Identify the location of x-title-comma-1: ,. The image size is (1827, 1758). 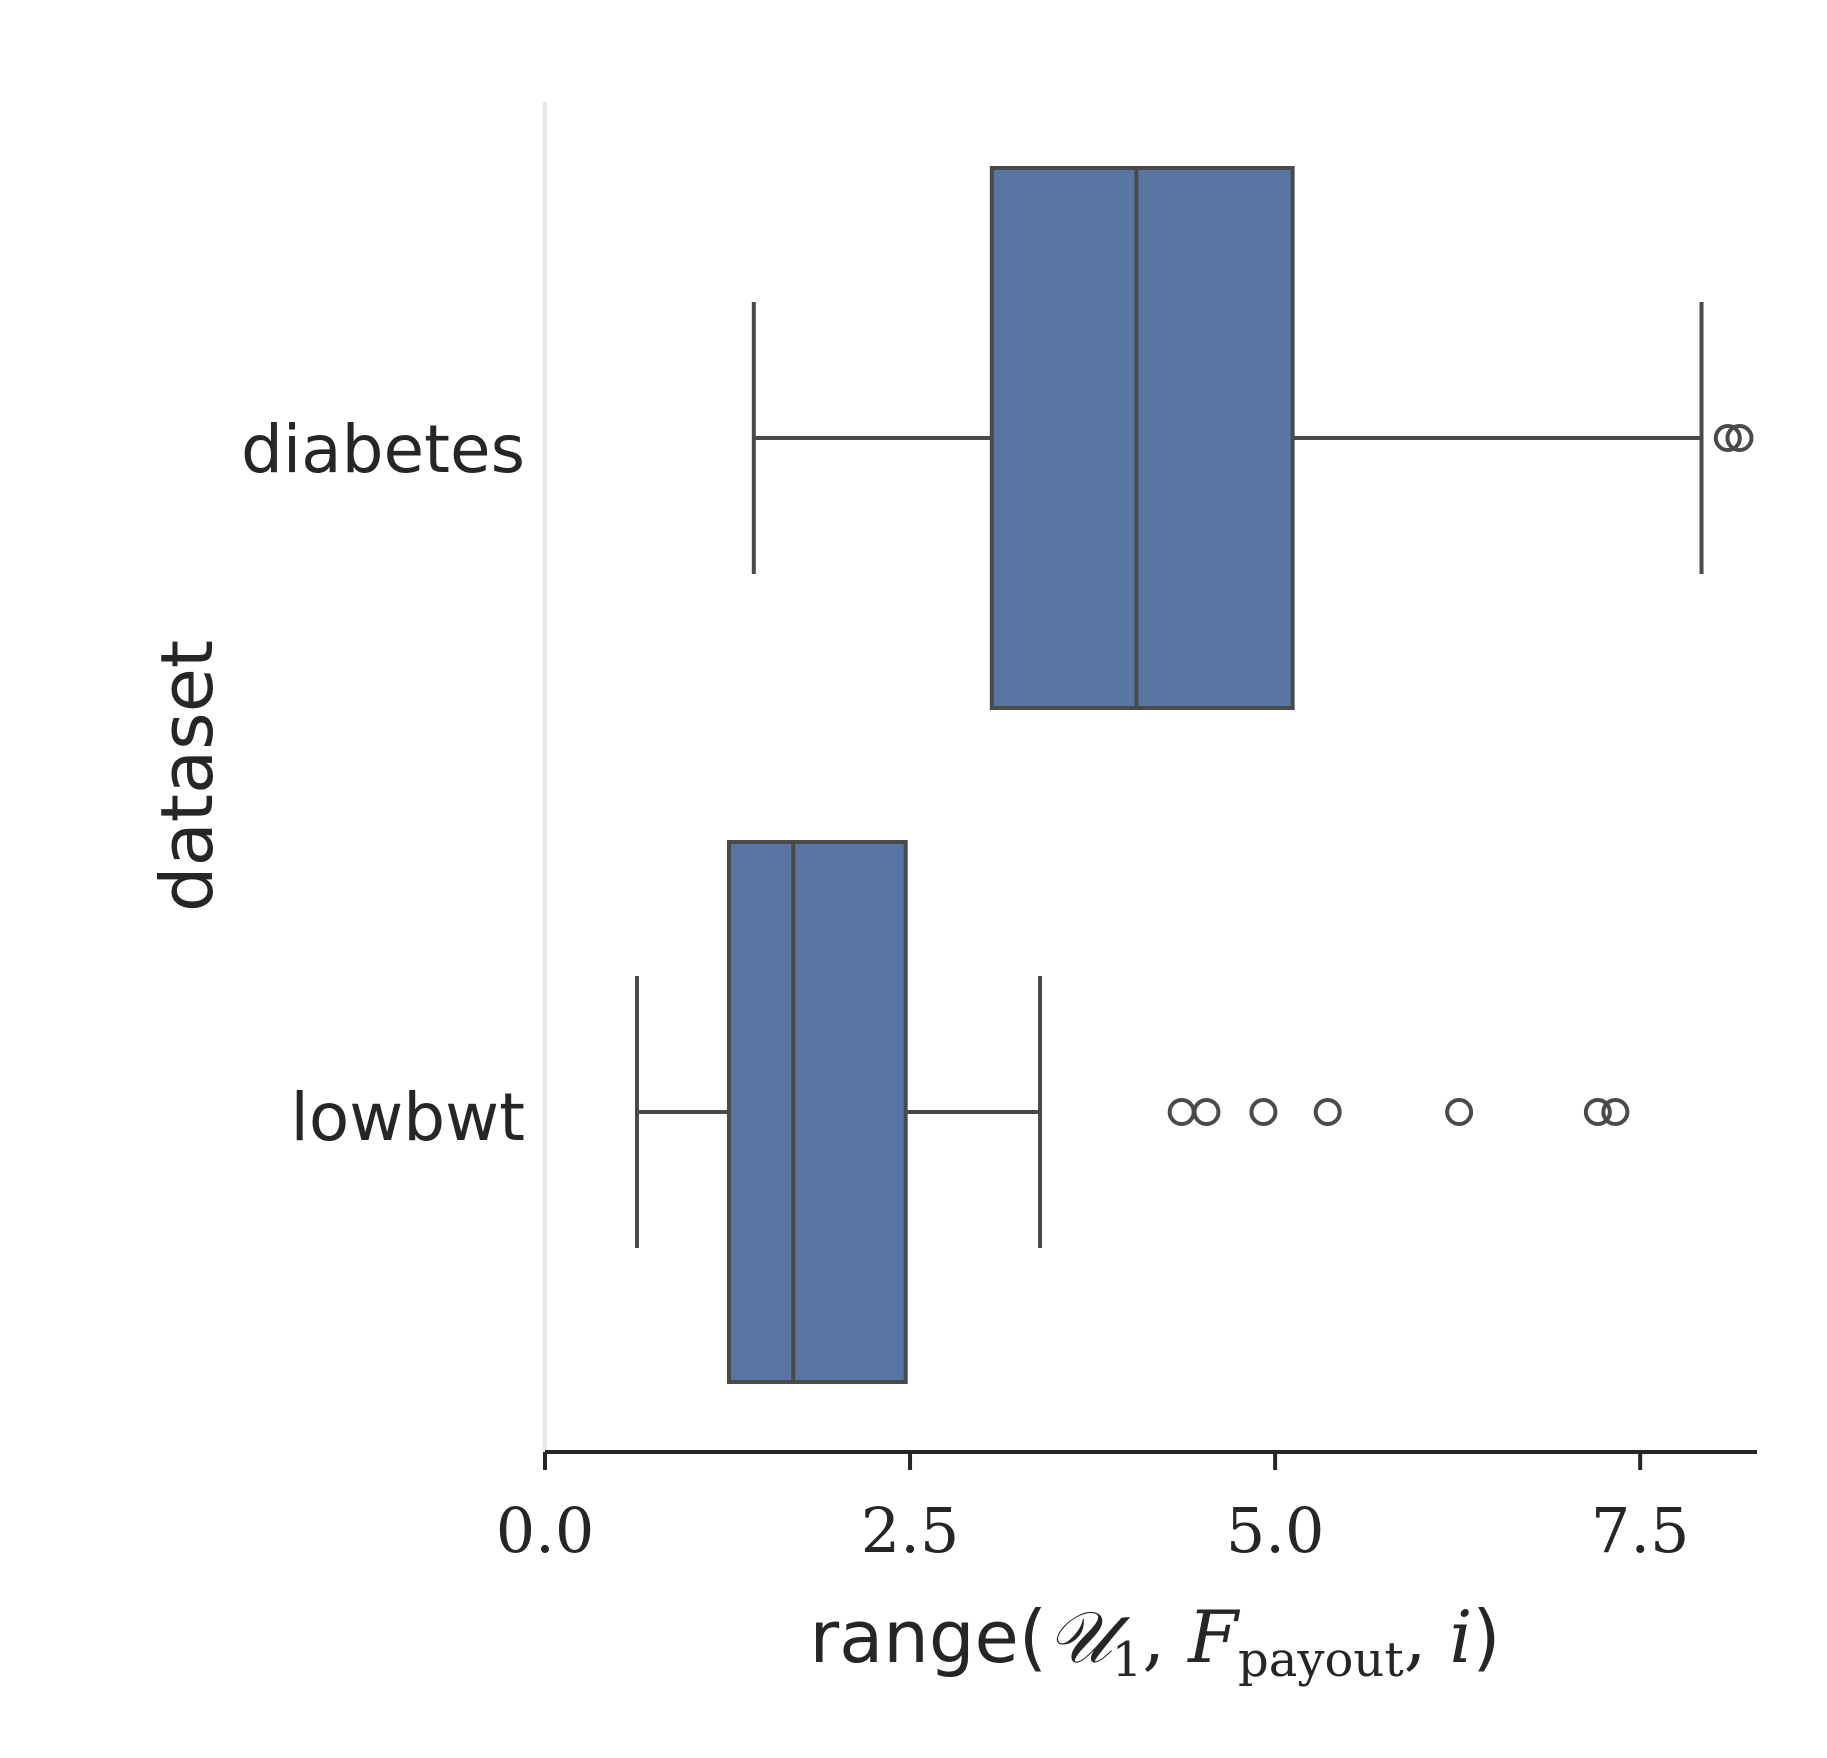
(1165, 1637).